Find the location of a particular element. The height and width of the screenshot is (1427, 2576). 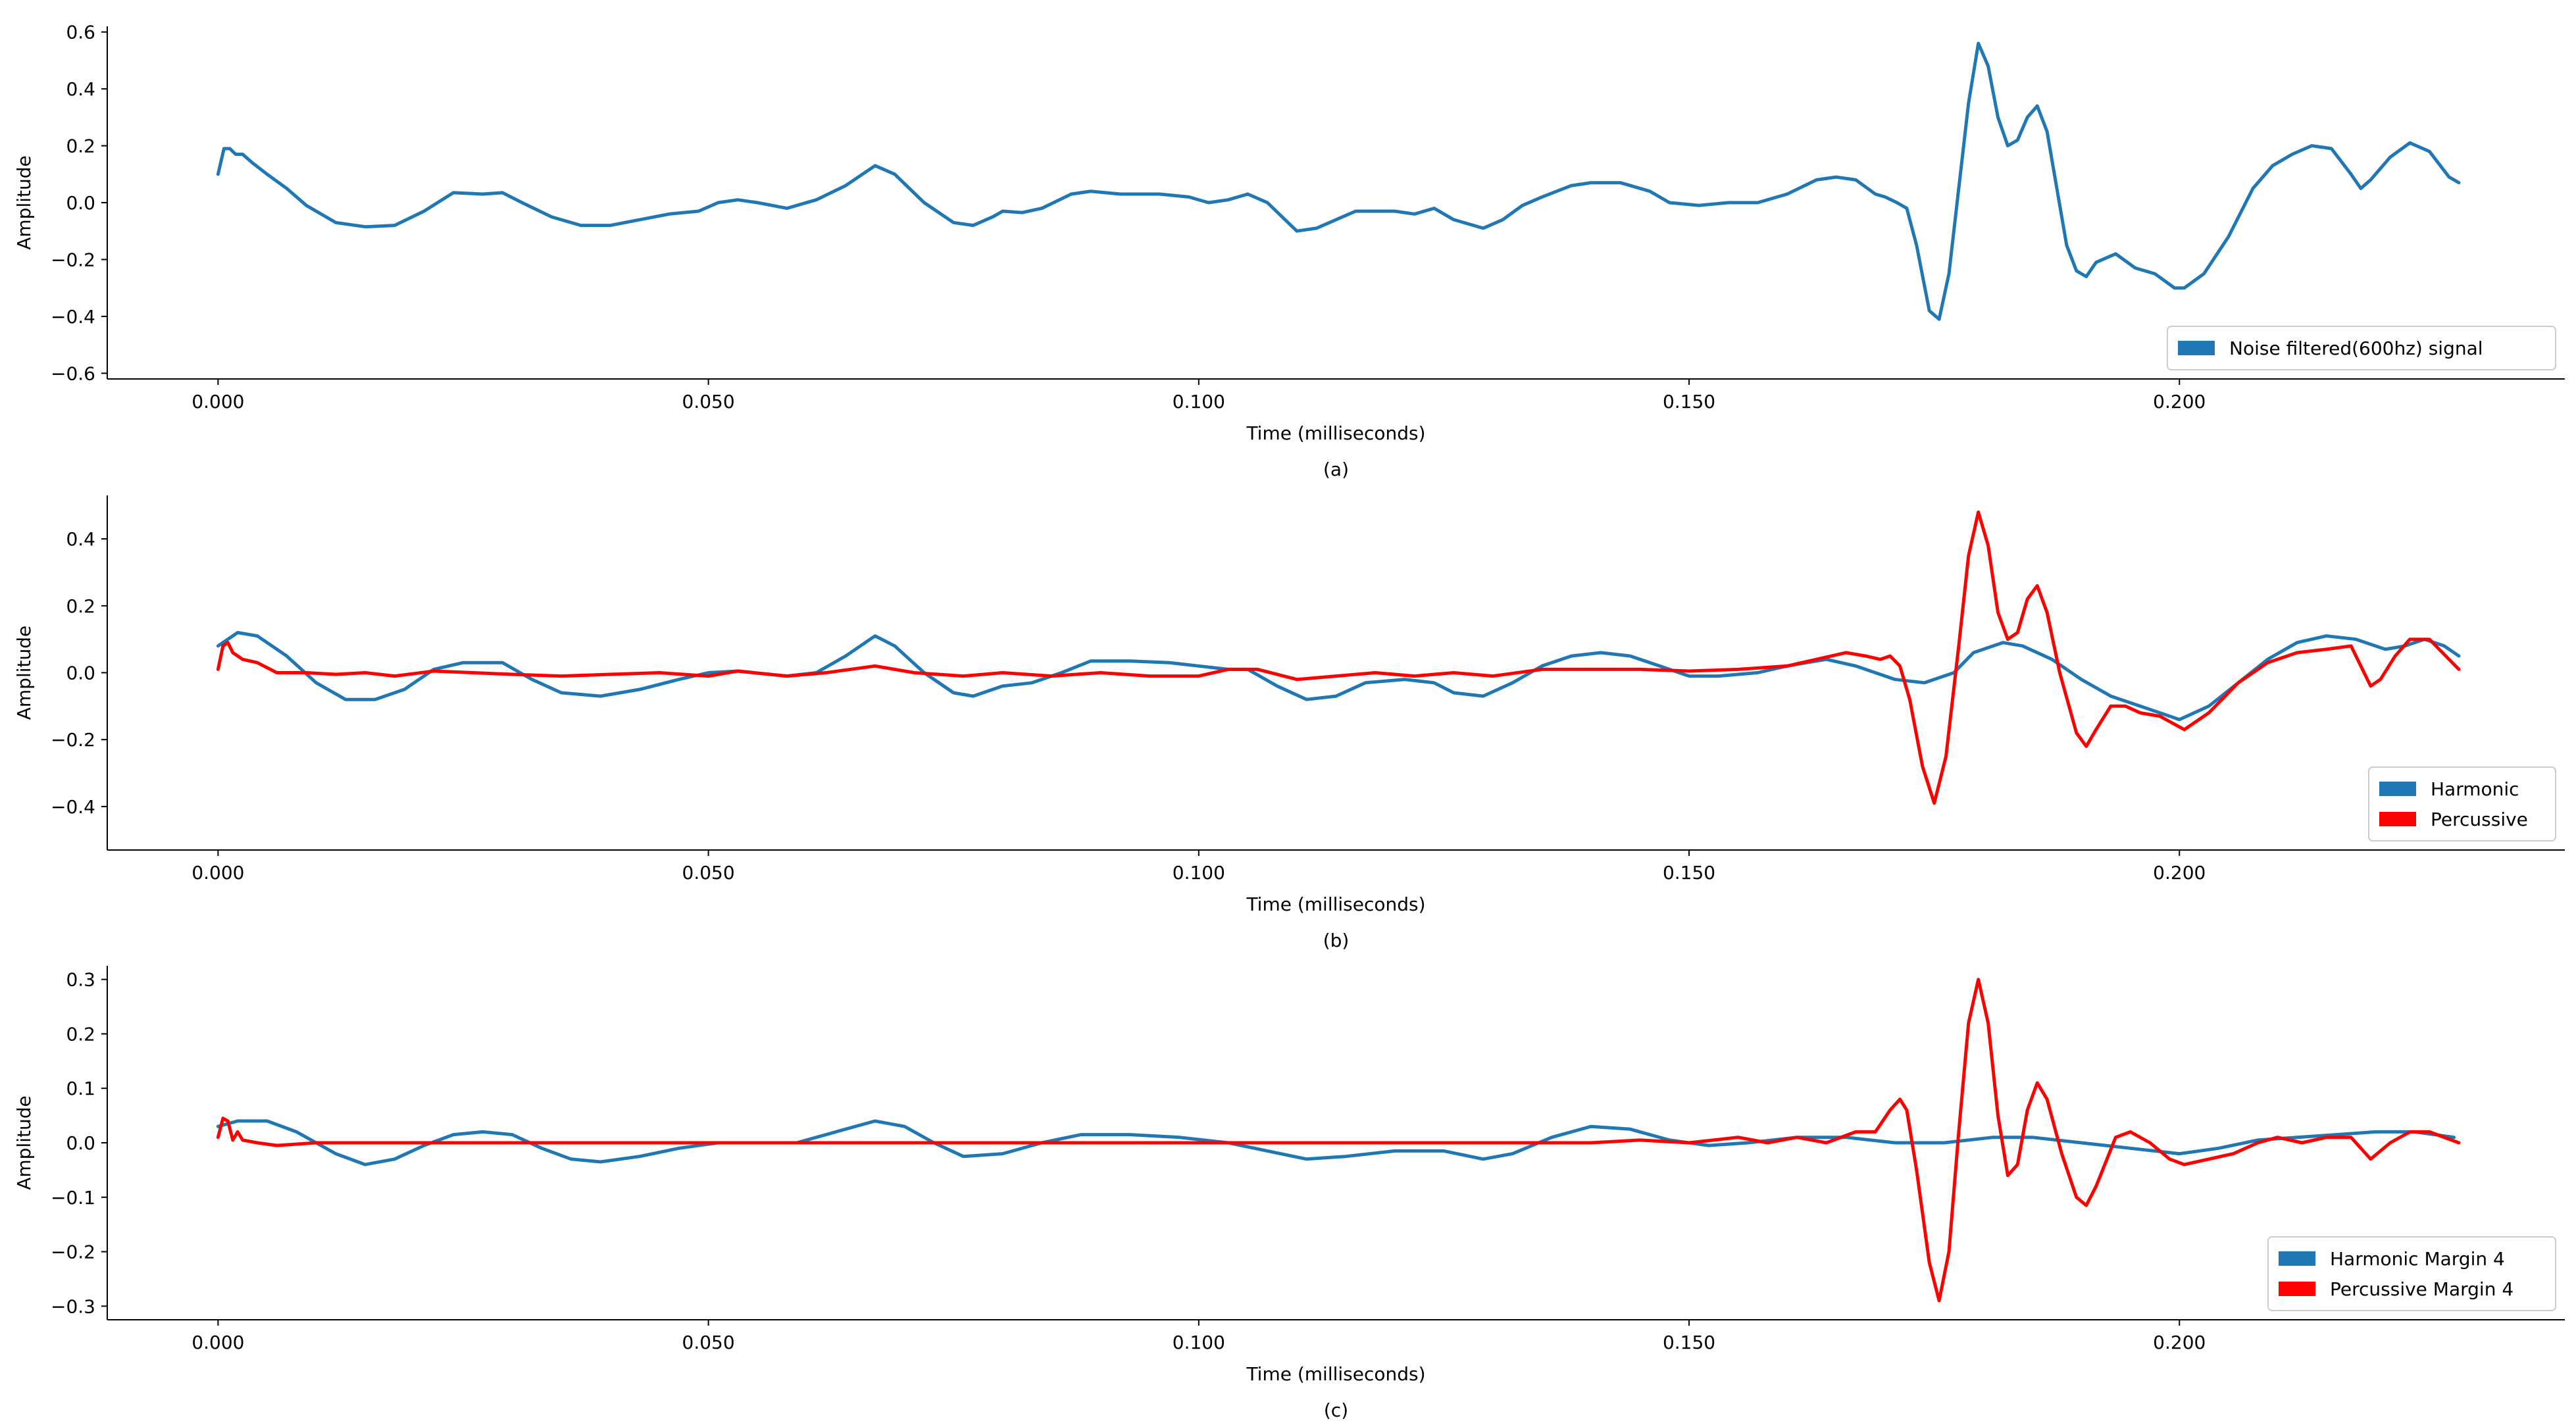

legend: Noise filtered(600hz) signal is located at coordinates (2361, 348).